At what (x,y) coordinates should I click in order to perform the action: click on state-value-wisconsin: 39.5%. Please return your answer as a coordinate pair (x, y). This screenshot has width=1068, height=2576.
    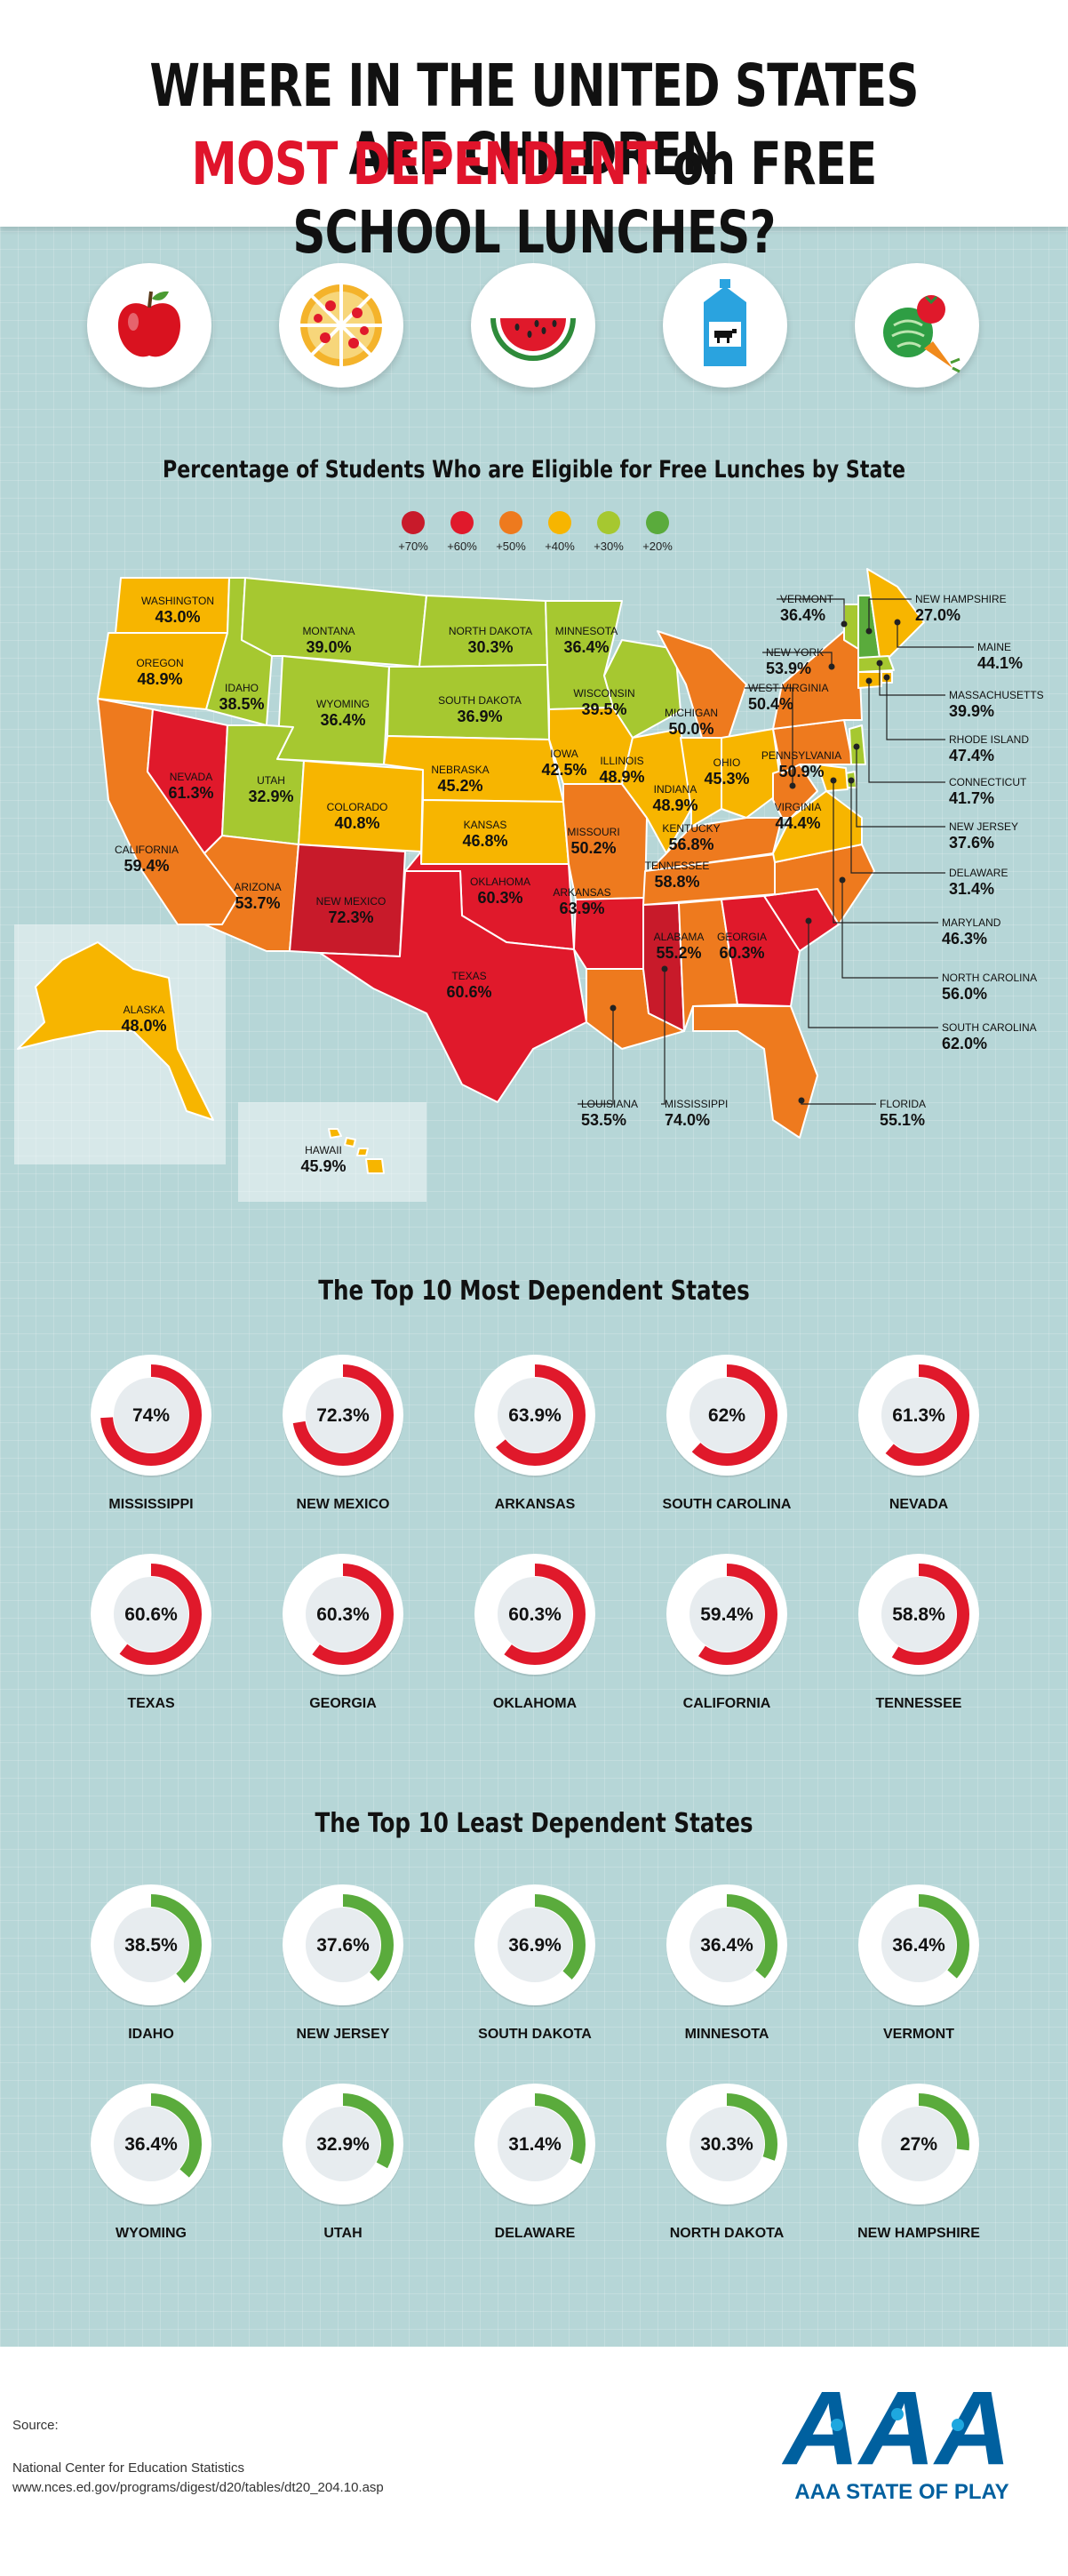
    Looking at the image, I should click on (603, 709).